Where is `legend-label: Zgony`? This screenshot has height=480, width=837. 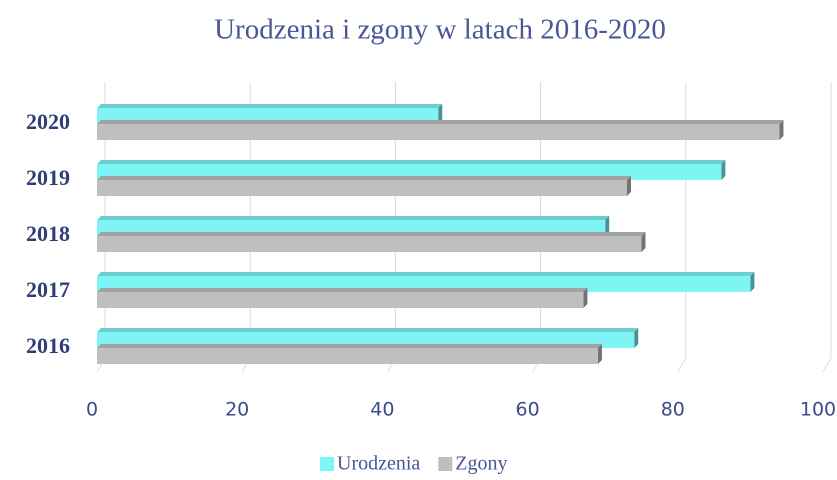
legend-label: Zgony is located at coordinates (481, 464).